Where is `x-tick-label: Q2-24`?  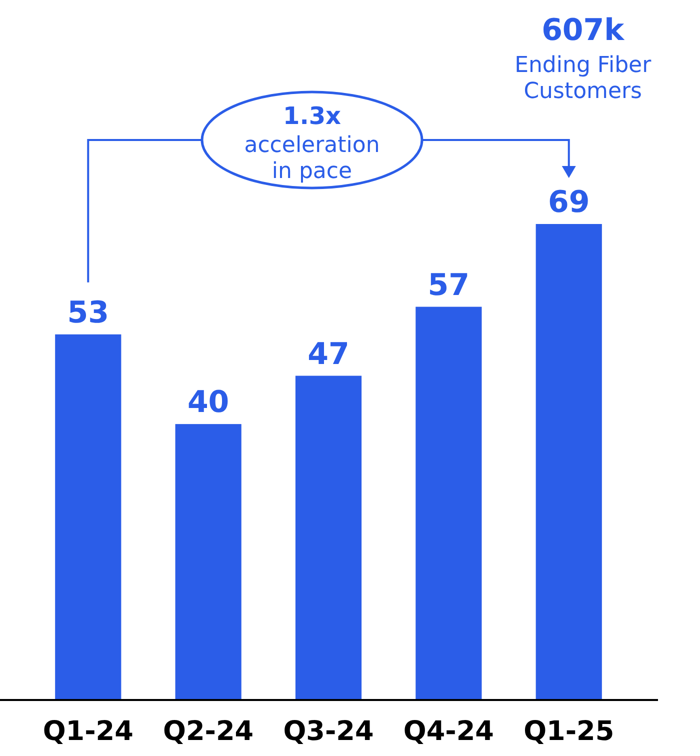 x-tick-label: Q2-24 is located at coordinates (208, 731).